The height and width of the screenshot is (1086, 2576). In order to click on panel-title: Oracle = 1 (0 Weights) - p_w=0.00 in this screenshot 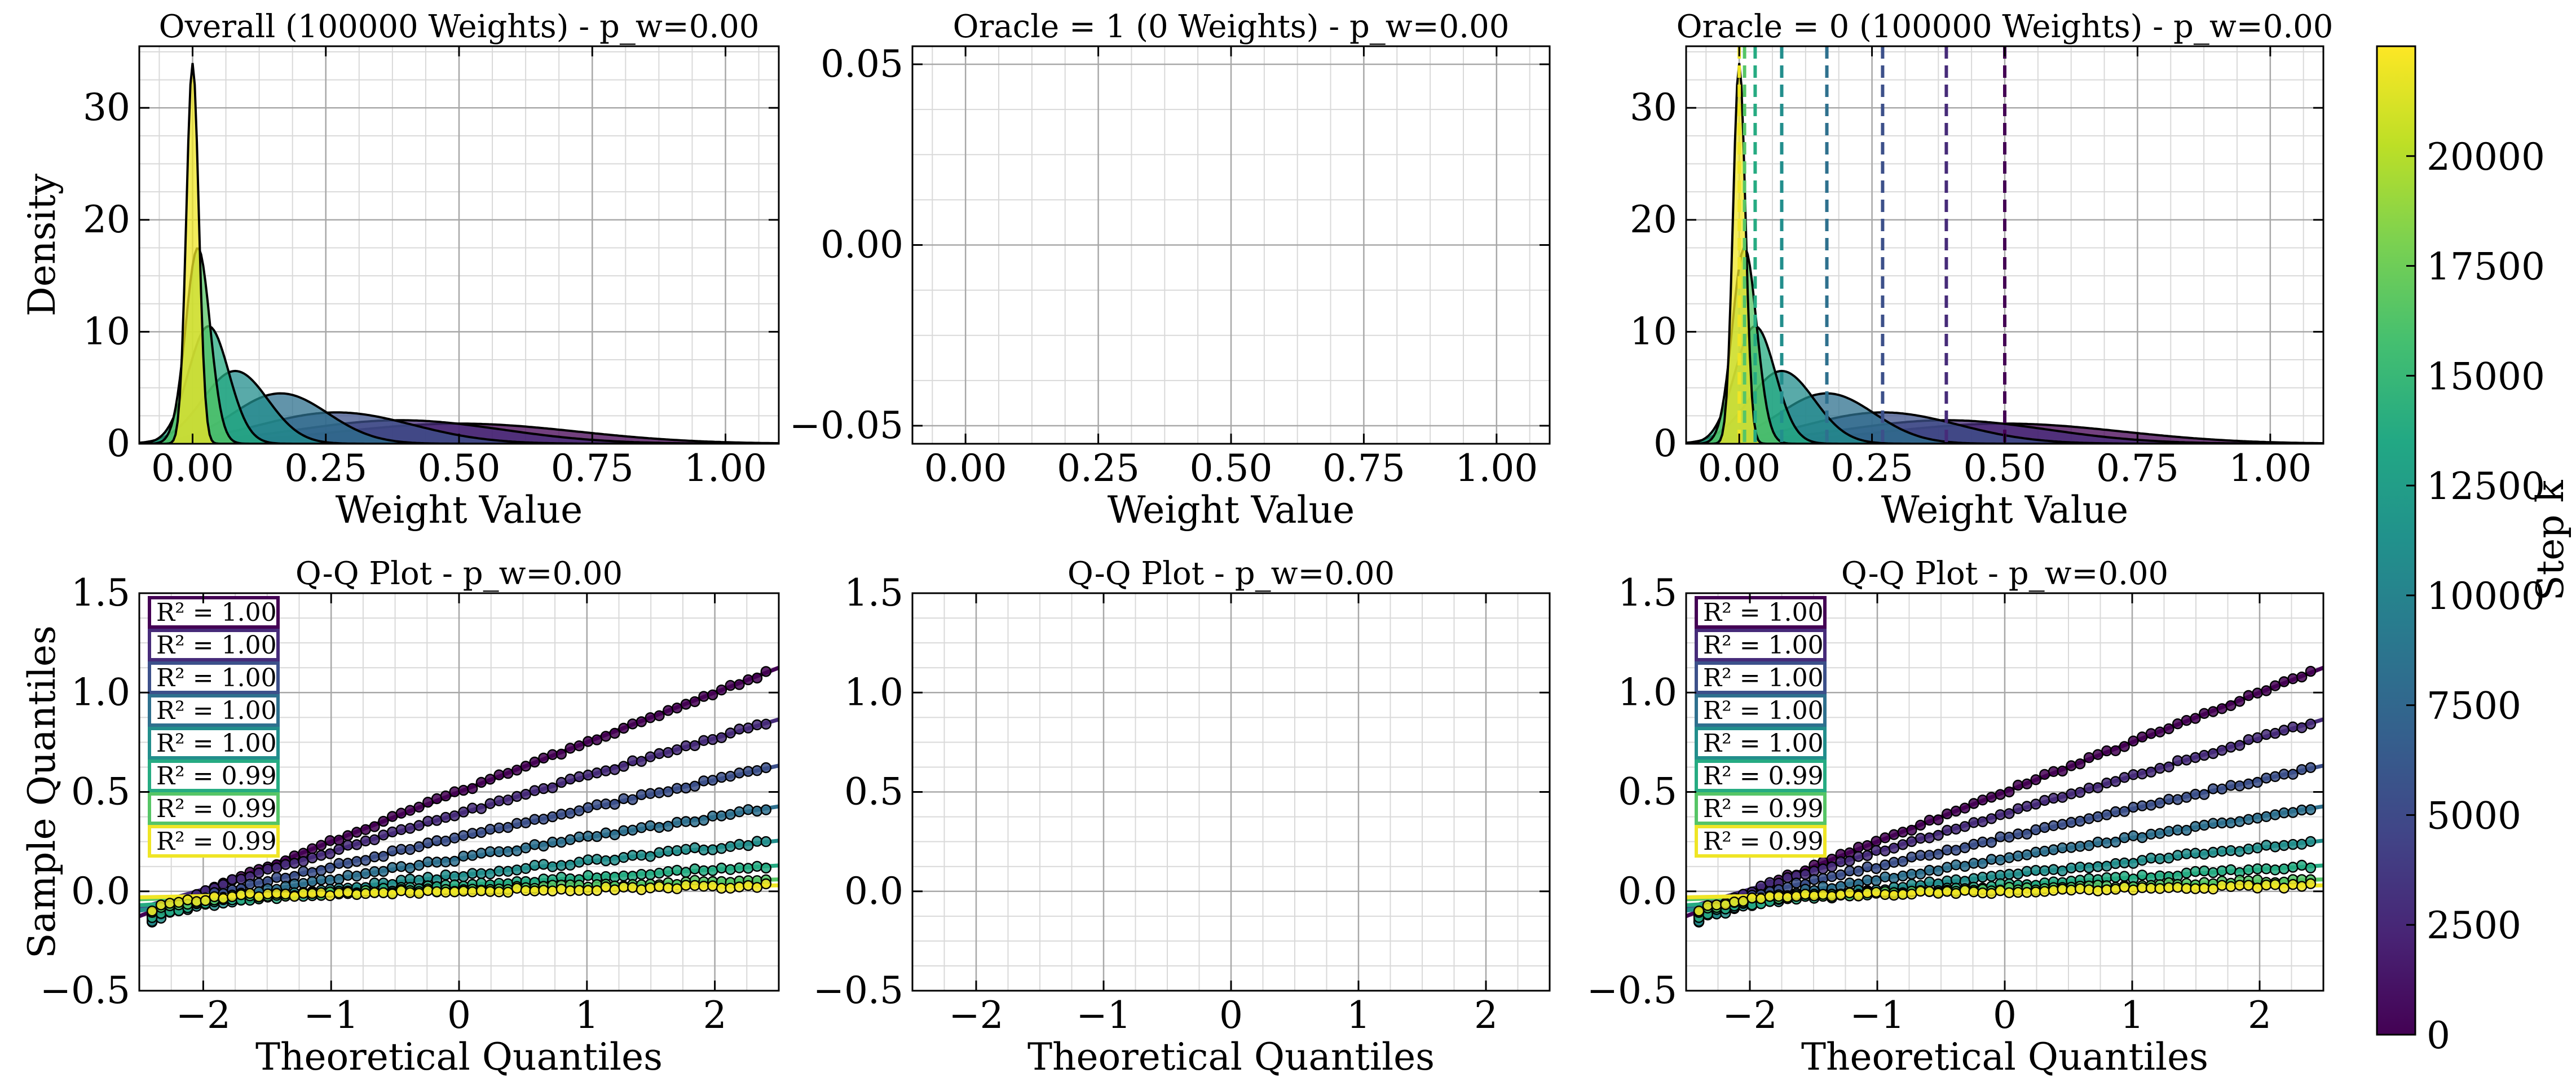, I will do `click(1231, 26)`.